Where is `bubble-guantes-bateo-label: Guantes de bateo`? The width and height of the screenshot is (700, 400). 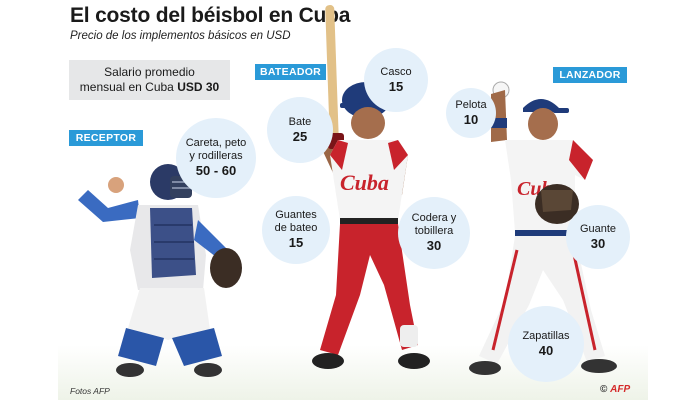 bubble-guantes-bateo-label: Guantes de bateo is located at coordinates (296, 221).